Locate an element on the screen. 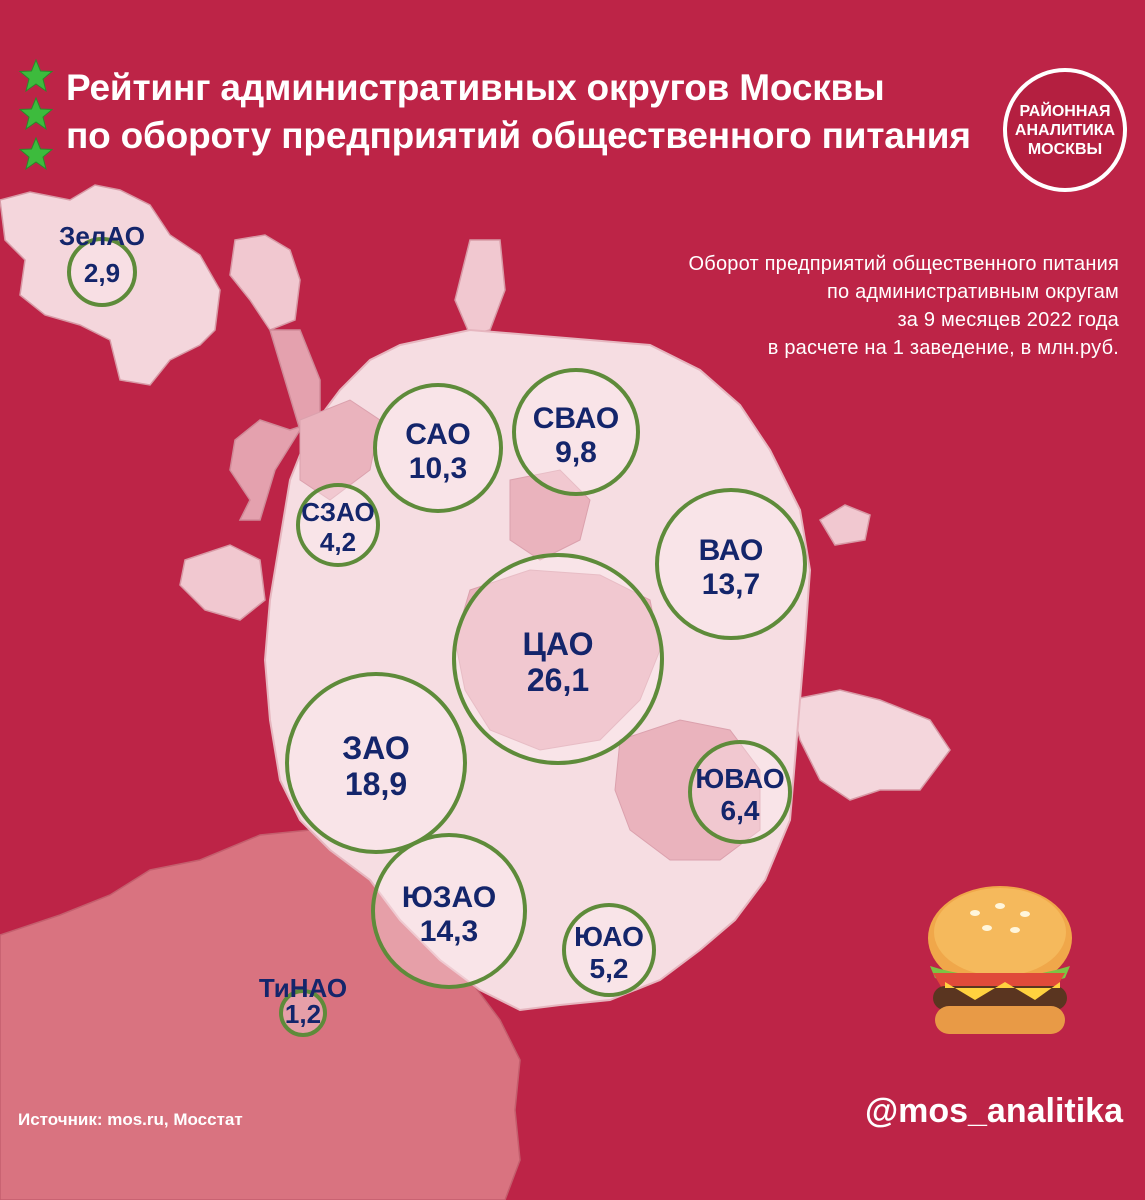  district-name-label: ЦАО is located at coordinates (558, 644).